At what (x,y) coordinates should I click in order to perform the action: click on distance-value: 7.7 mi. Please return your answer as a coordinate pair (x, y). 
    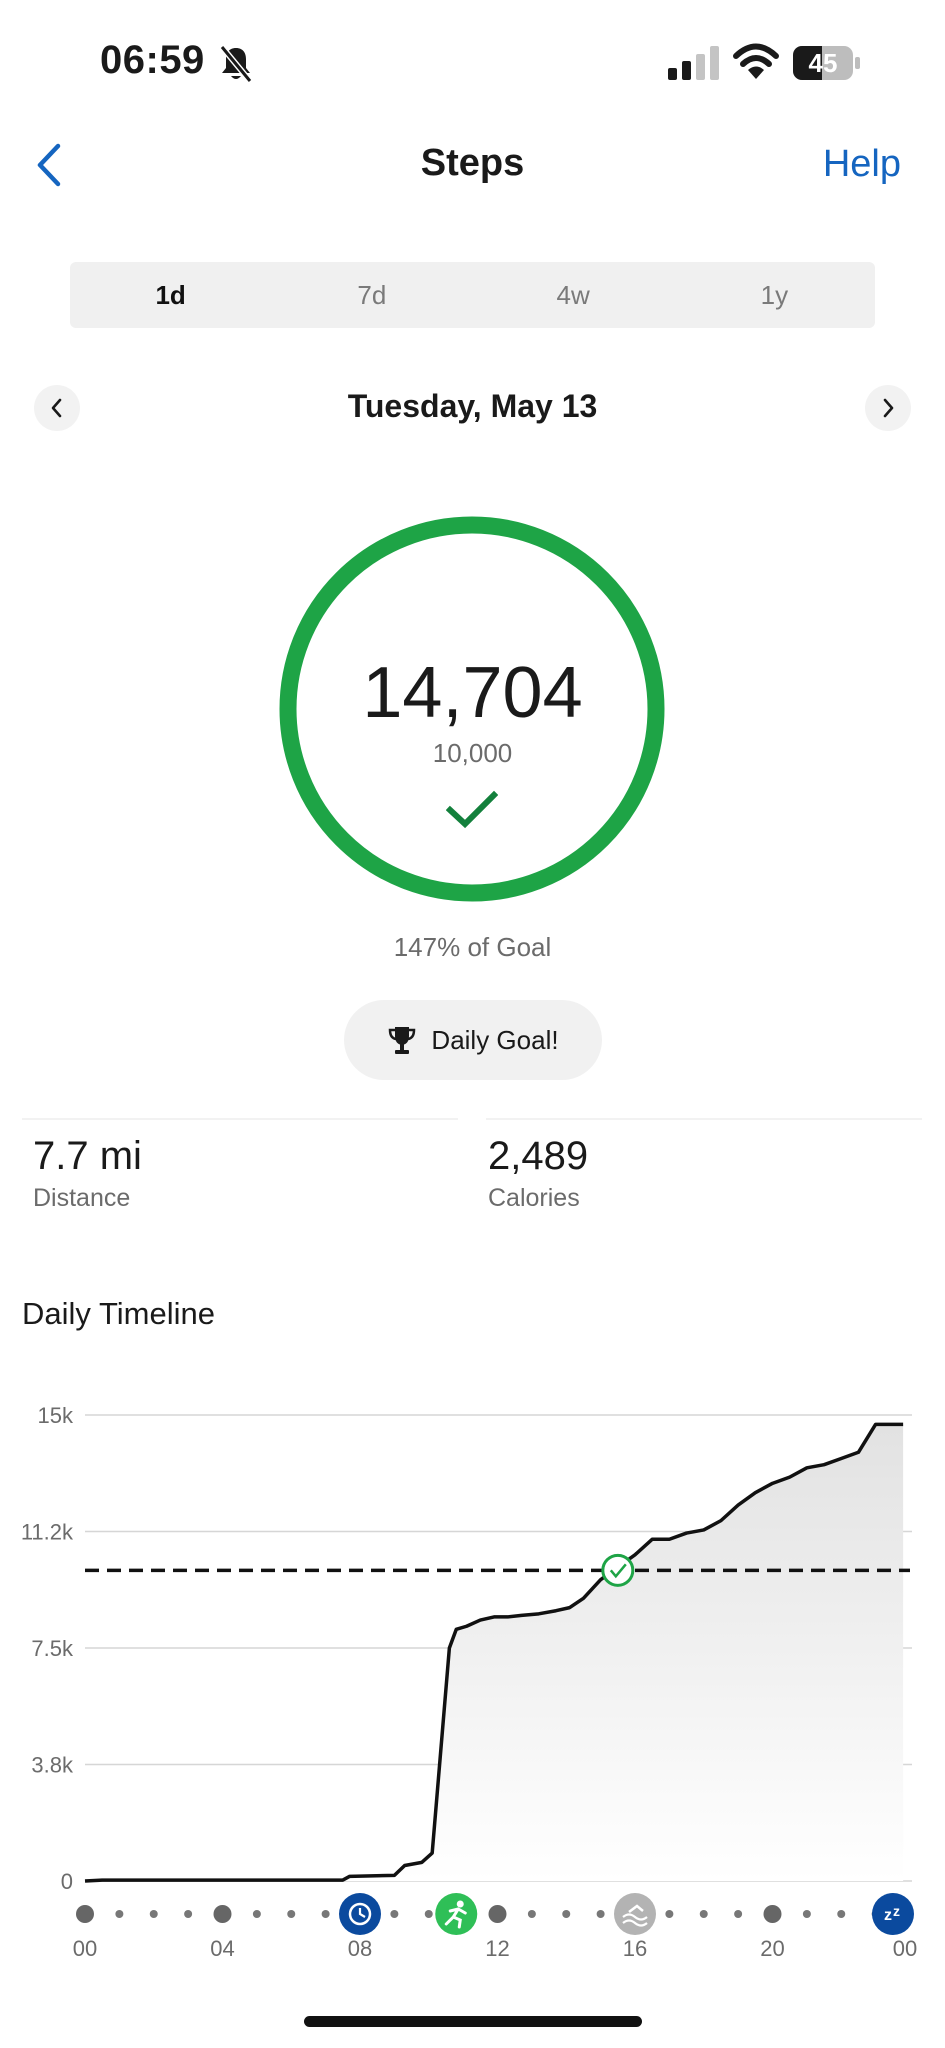
    Looking at the image, I should click on (87, 1156).